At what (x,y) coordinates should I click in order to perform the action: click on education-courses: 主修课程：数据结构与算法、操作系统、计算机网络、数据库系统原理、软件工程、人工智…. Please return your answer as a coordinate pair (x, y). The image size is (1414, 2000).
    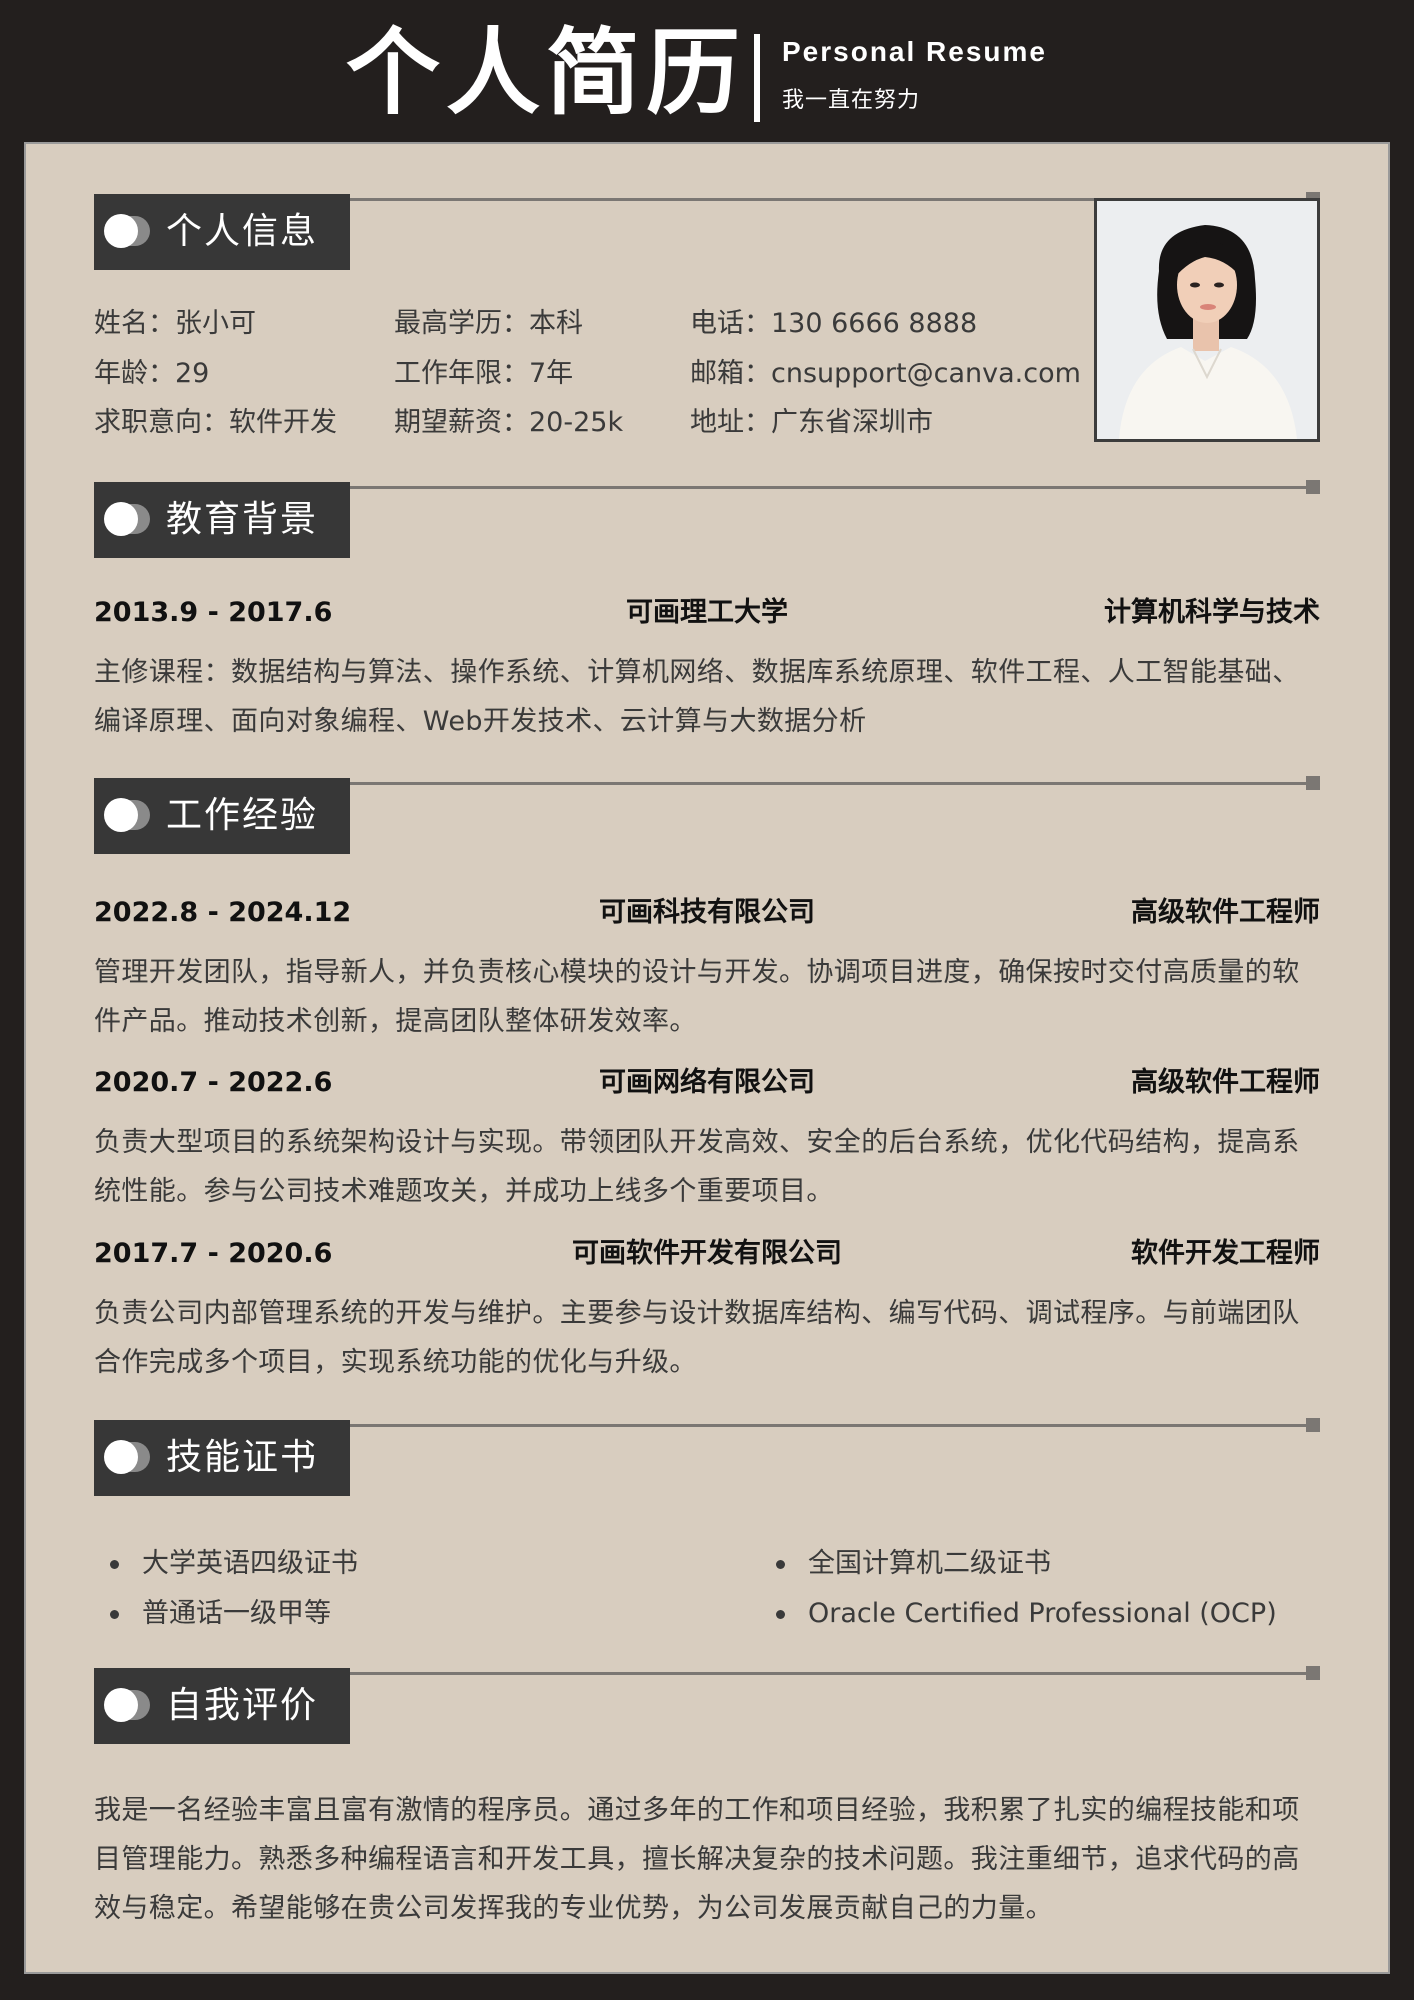
    Looking at the image, I should click on (697, 697).